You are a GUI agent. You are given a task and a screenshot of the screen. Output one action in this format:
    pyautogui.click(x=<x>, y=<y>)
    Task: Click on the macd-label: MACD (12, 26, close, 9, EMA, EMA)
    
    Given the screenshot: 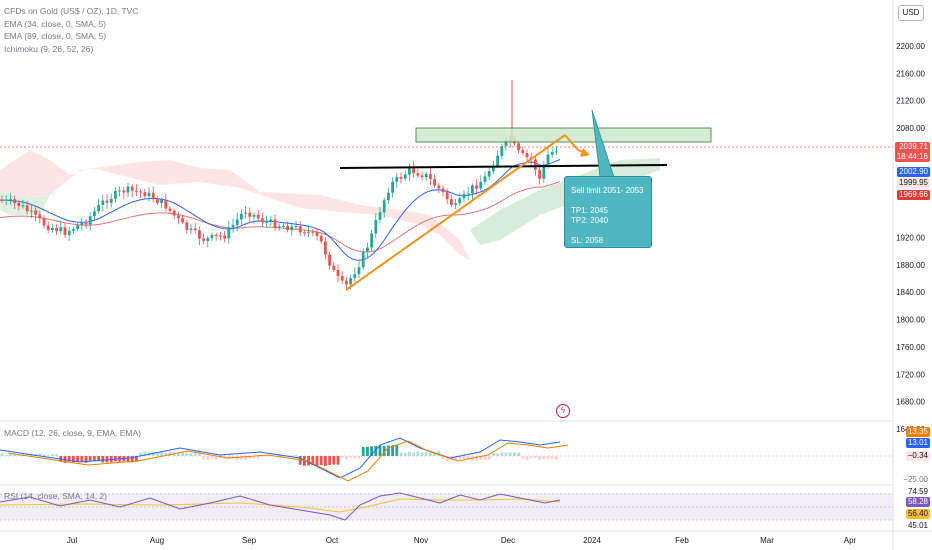 What is the action you would take?
    pyautogui.click(x=72, y=433)
    